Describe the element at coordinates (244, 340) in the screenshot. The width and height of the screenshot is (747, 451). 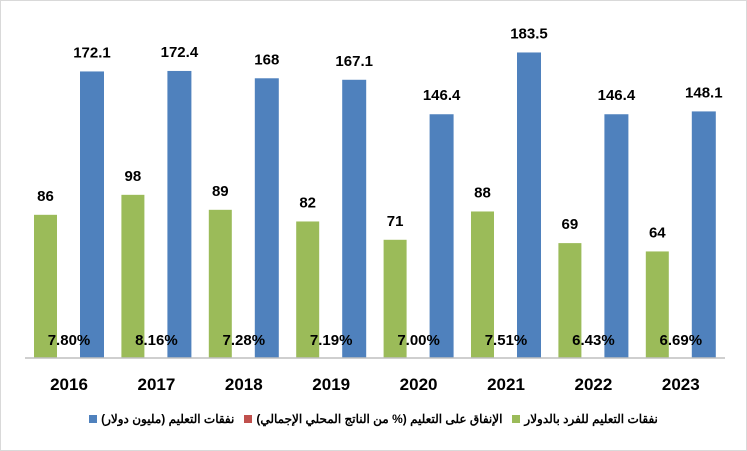
I see `data-label-gdp-percent: 7.28%` at that location.